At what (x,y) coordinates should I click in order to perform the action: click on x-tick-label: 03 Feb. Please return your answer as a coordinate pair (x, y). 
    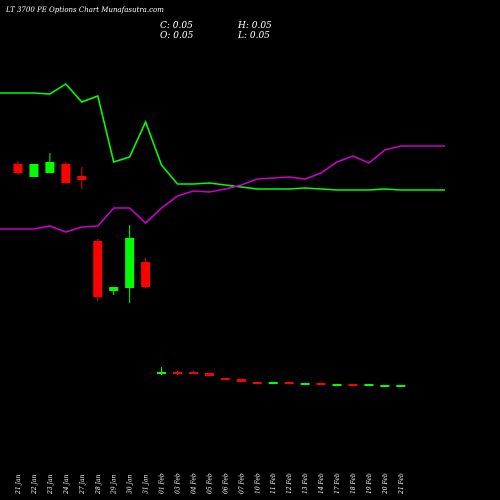
    Looking at the image, I should click on (178, 483).